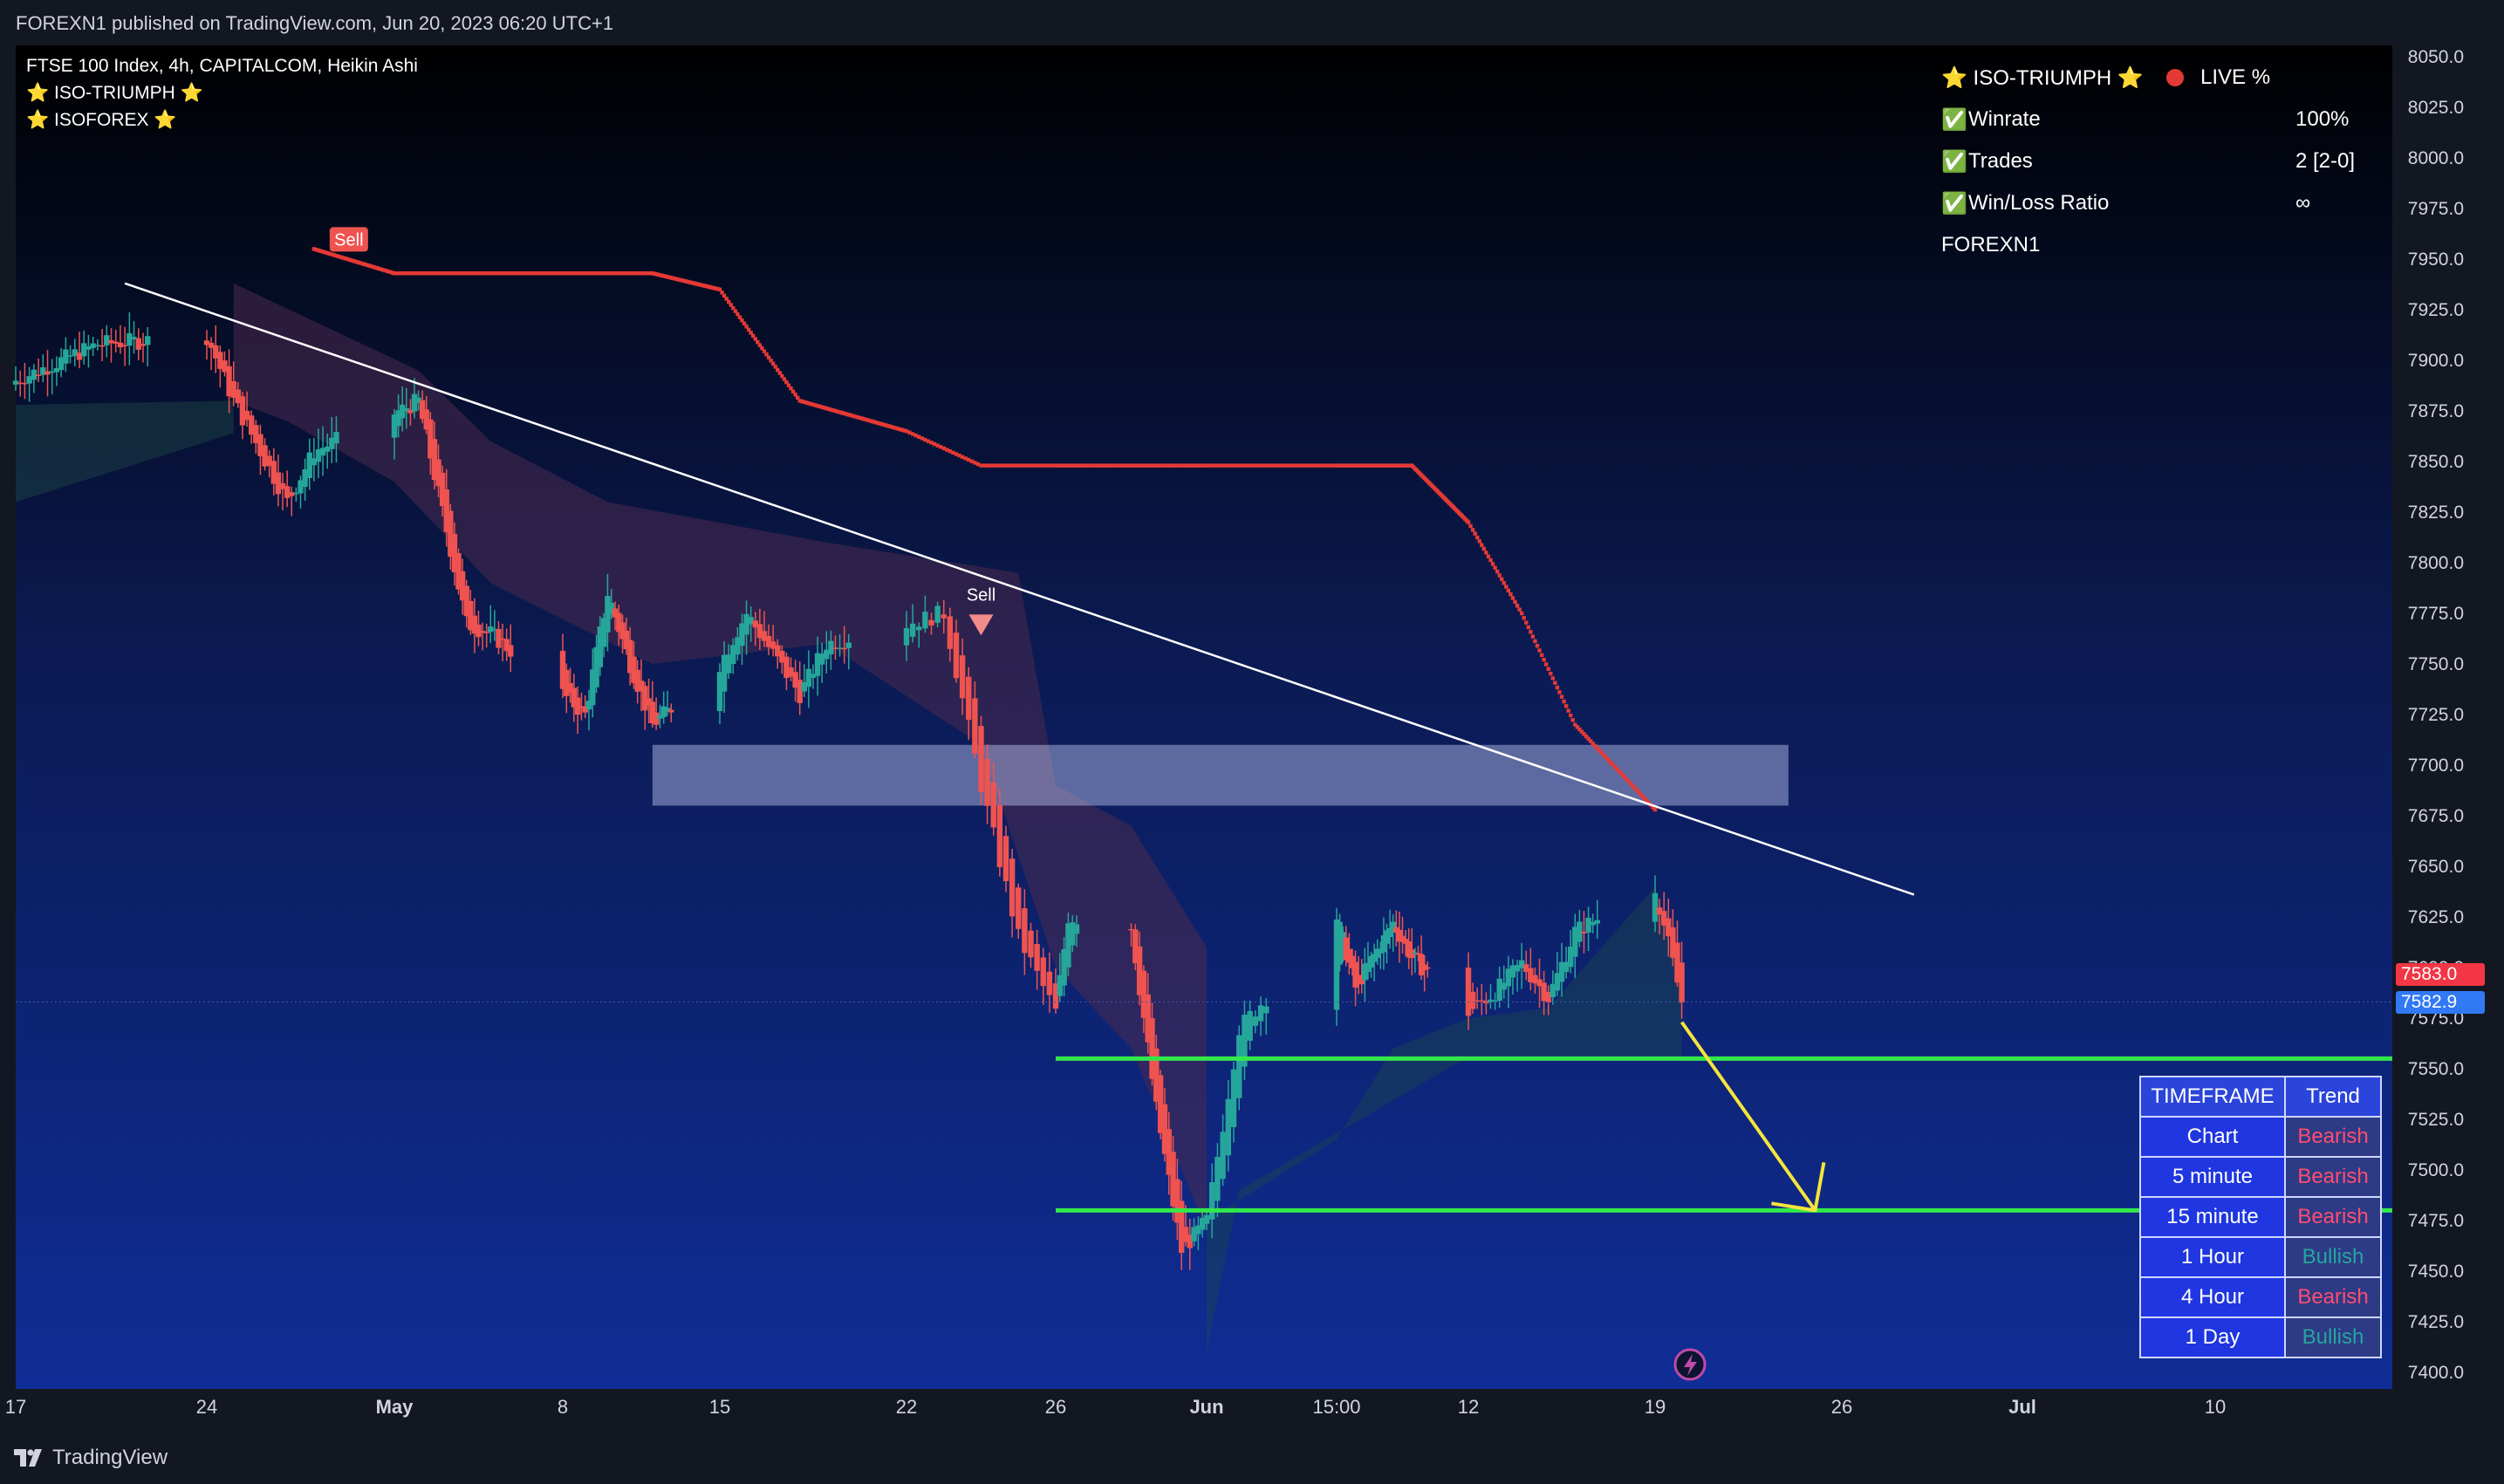 This screenshot has width=2504, height=1484. What do you see at coordinates (2436, 1069) in the screenshot?
I see `y-tick-label: 7550.0` at bounding box center [2436, 1069].